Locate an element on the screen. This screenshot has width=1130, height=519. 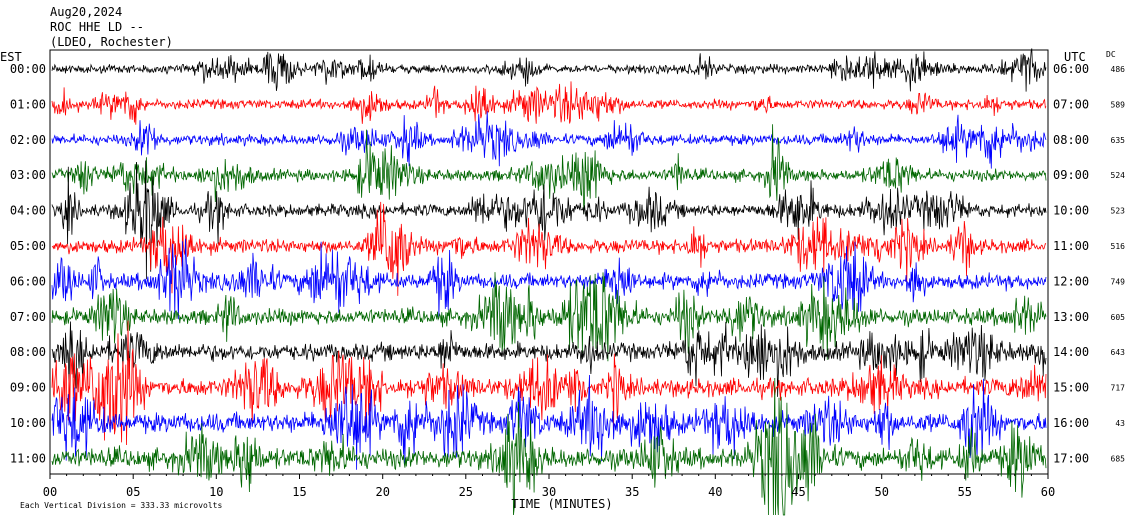
row-label-utc: 11:00 is located at coordinates (1071, 246).